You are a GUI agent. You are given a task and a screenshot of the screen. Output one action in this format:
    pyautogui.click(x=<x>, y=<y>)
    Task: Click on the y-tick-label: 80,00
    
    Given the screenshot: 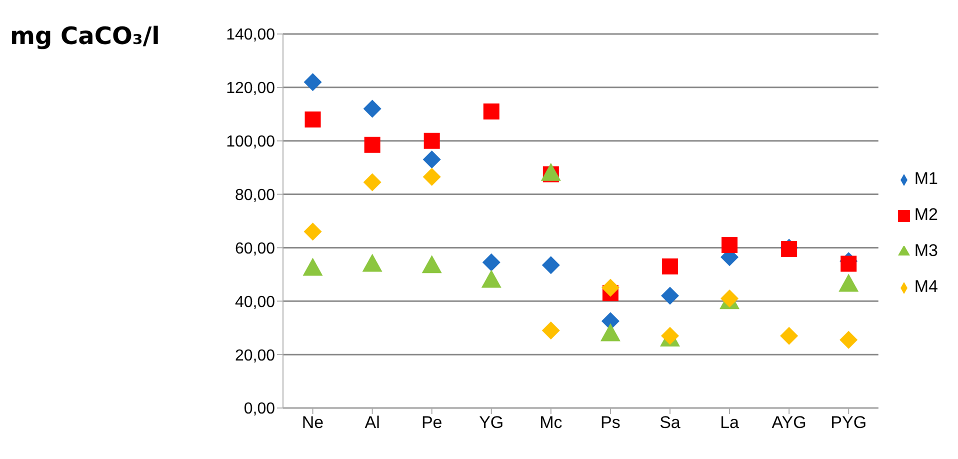 What is the action you would take?
    pyautogui.click(x=255, y=195)
    